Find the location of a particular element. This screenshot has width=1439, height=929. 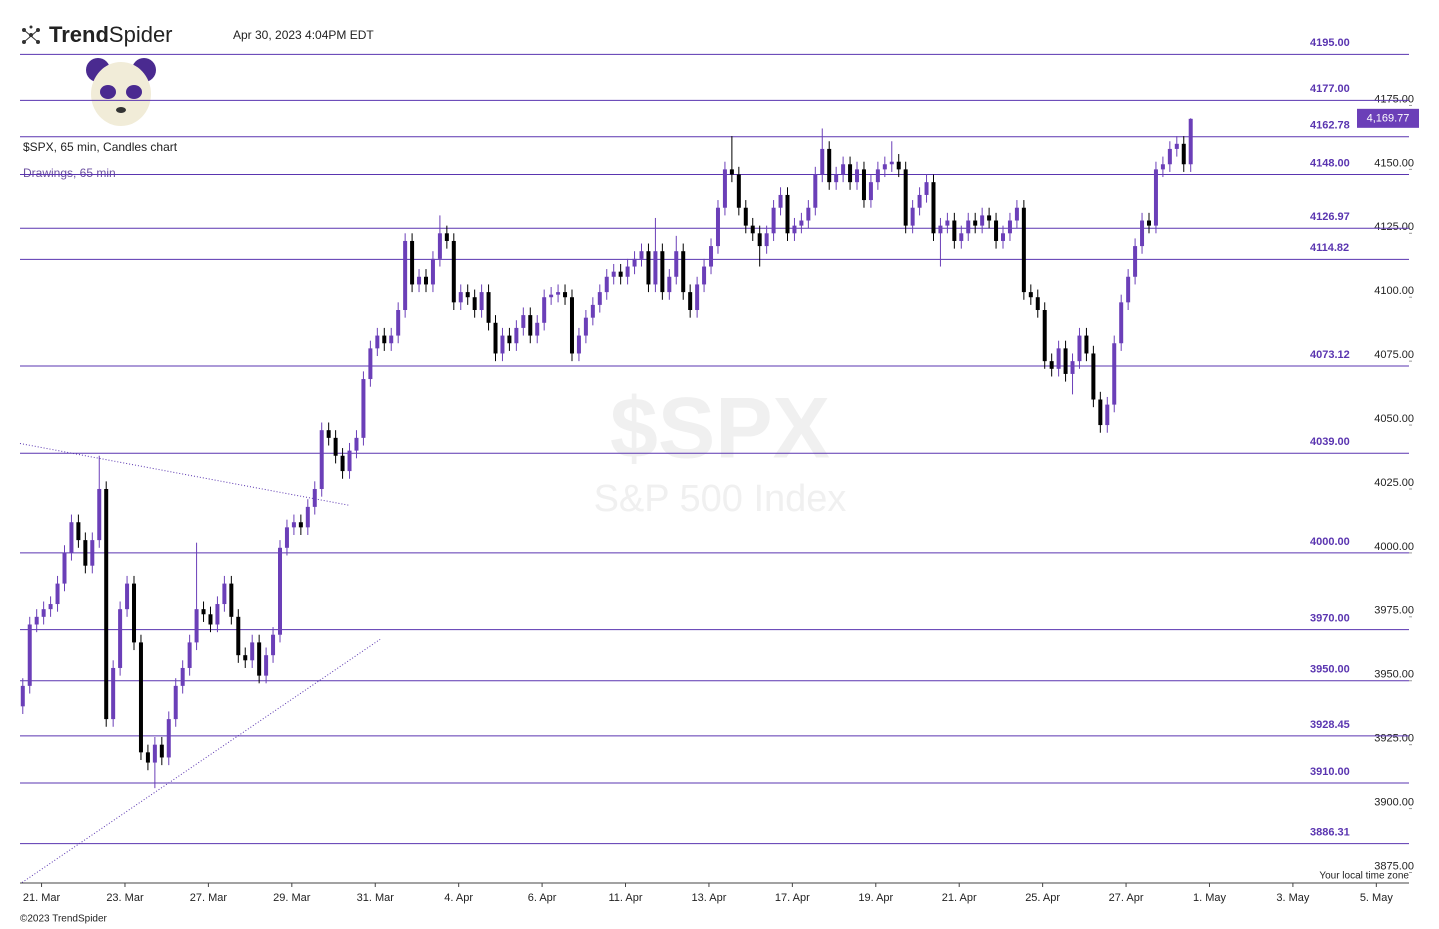

x-tick-label: 31. Mar is located at coordinates (376, 898).